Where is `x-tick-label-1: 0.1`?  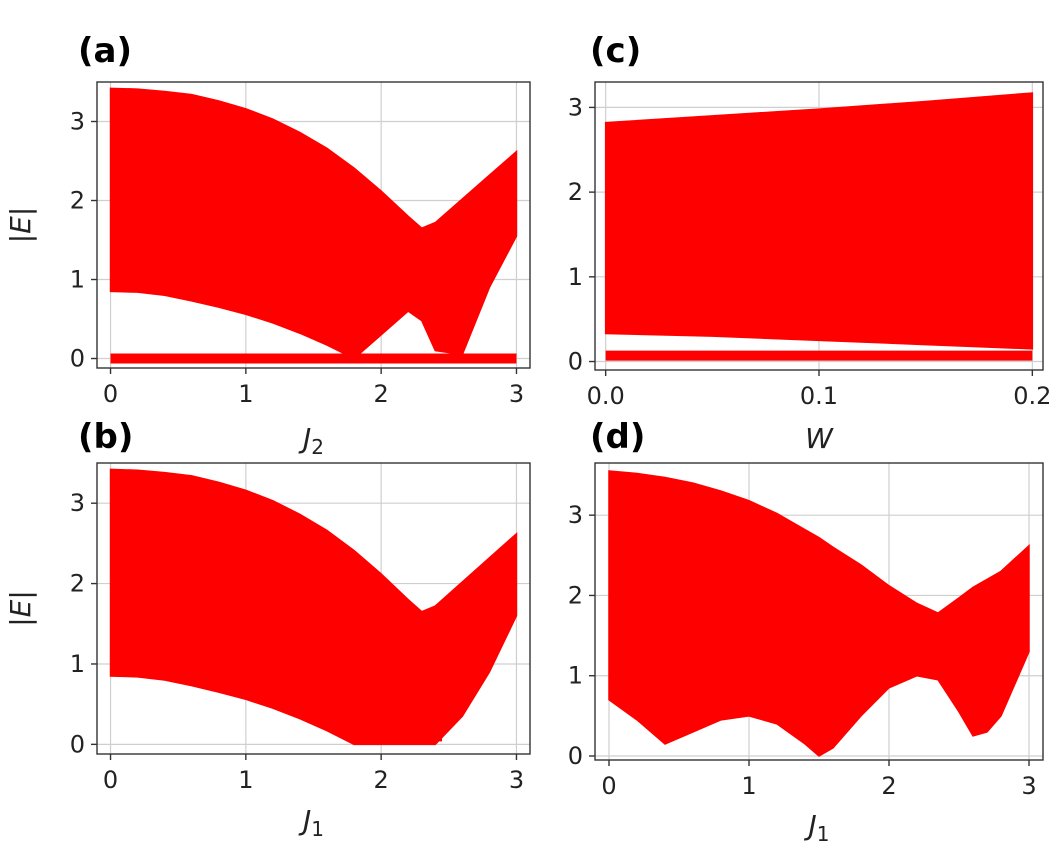 x-tick-label-1: 0.1 is located at coordinates (819, 396).